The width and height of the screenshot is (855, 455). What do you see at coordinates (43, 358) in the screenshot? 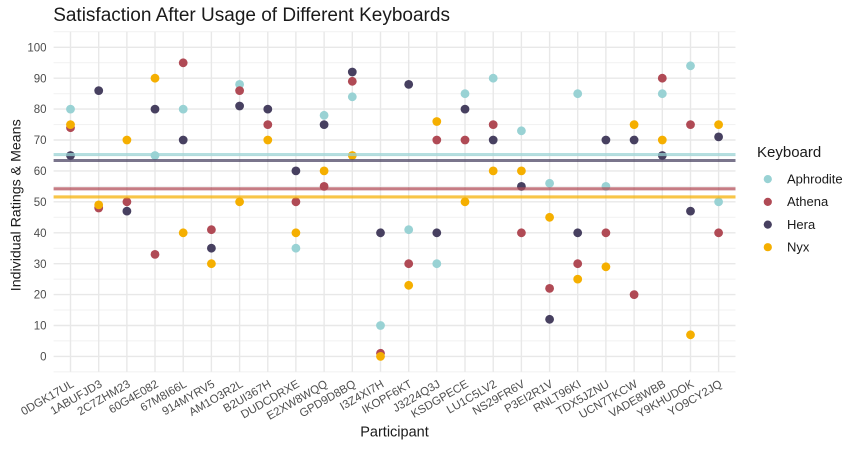
I see `svg-text: 0` at bounding box center [43, 358].